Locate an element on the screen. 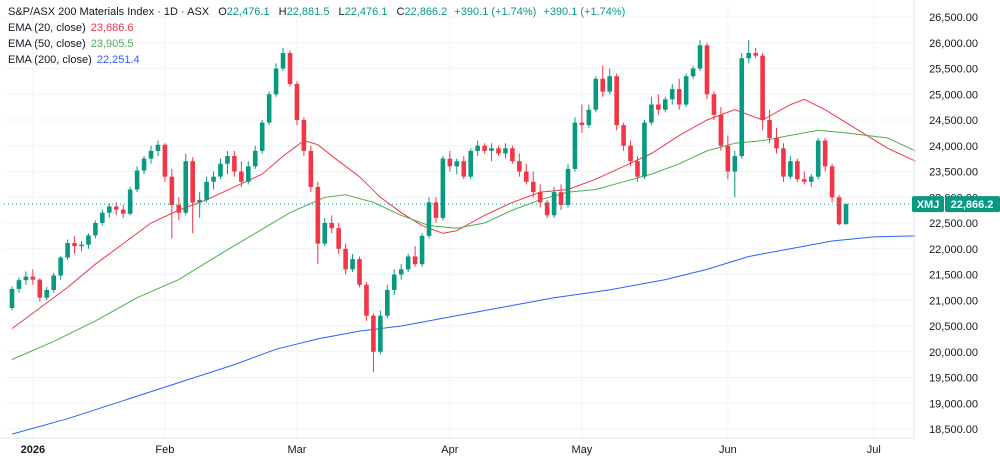 The image size is (1000, 466). high-value: 22,881.5 is located at coordinates (308, 12).